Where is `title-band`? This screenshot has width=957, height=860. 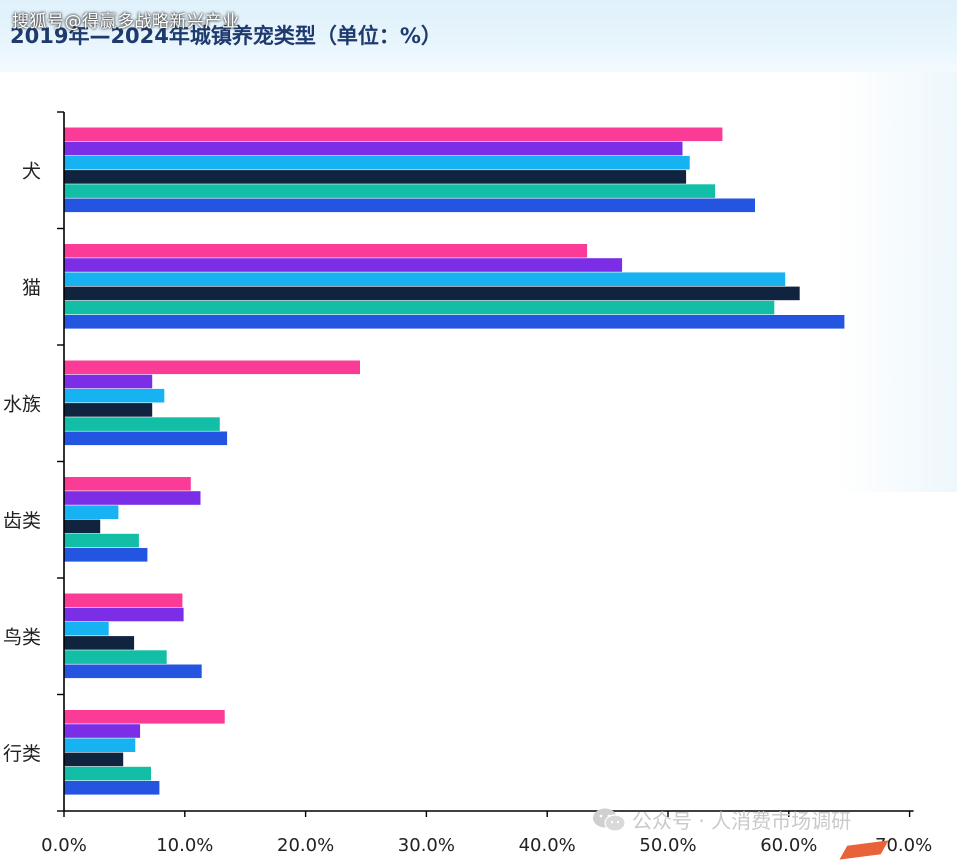 title-band is located at coordinates (478, 36).